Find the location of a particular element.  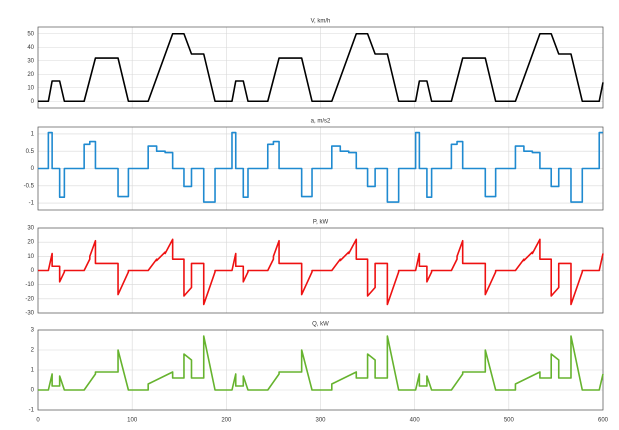

y-tick-label: -10 is located at coordinates (29, 285).